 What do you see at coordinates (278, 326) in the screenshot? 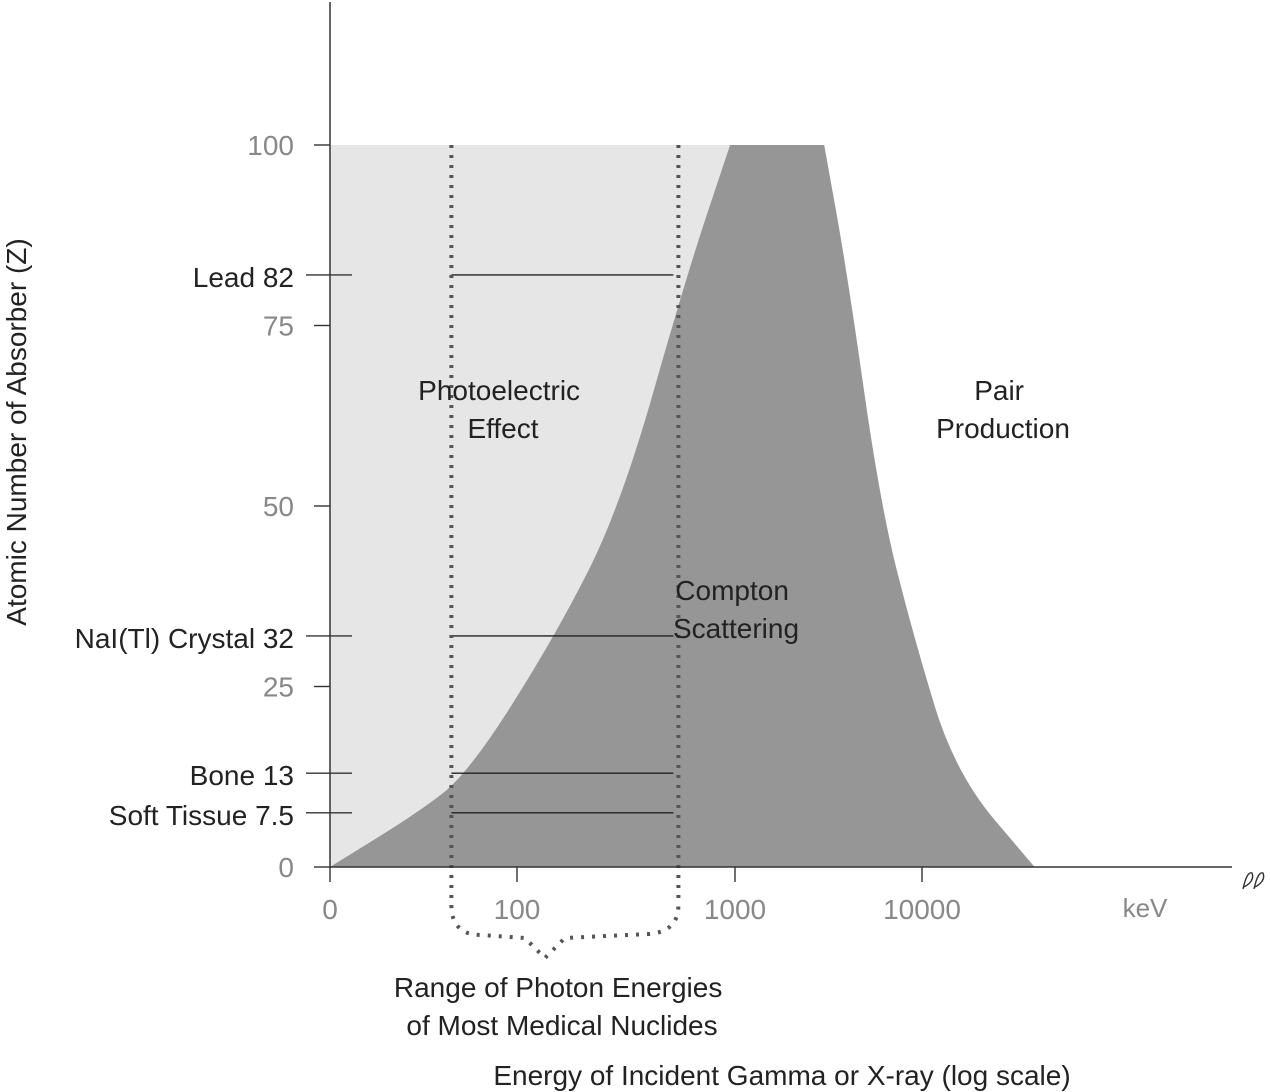
I see `y-tick-label: 75` at bounding box center [278, 326].